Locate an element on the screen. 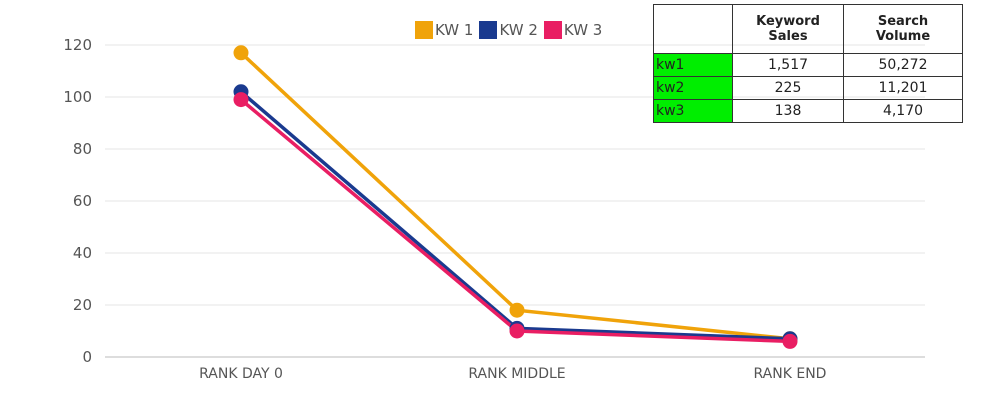 This screenshot has width=995, height=405. volume-cell: 11,201 is located at coordinates (903, 88).